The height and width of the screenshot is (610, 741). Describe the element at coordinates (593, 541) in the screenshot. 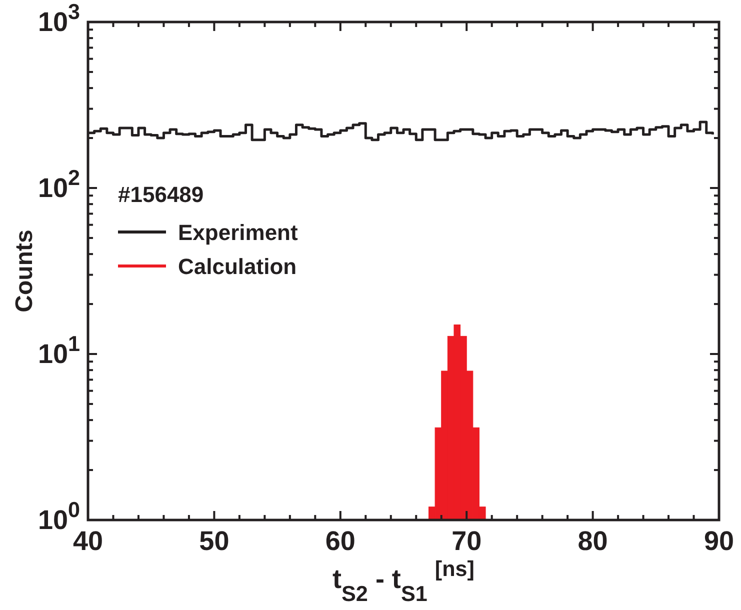

I see `x-tick-label: 80` at that location.